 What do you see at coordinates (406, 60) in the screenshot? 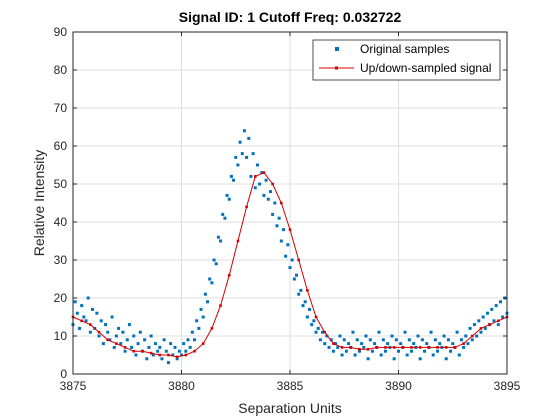
I see `legend: Original samples Up/down-sampled signal` at bounding box center [406, 60].